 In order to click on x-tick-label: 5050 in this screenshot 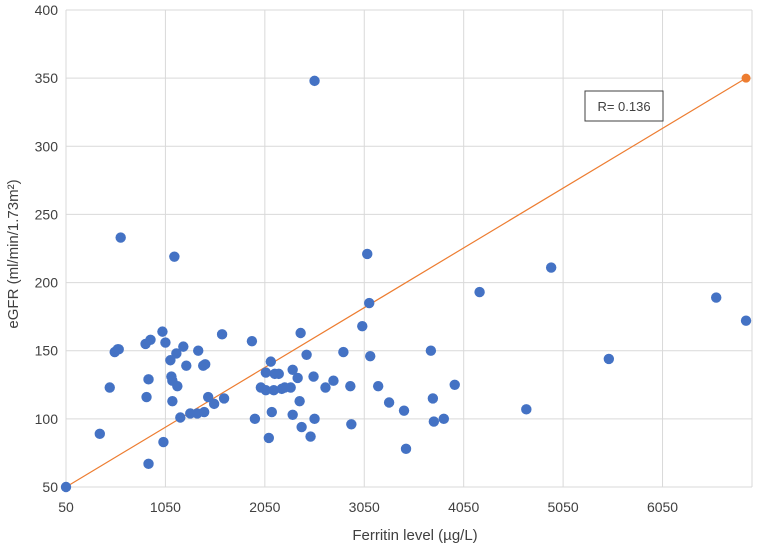, I will do `click(563, 507)`.